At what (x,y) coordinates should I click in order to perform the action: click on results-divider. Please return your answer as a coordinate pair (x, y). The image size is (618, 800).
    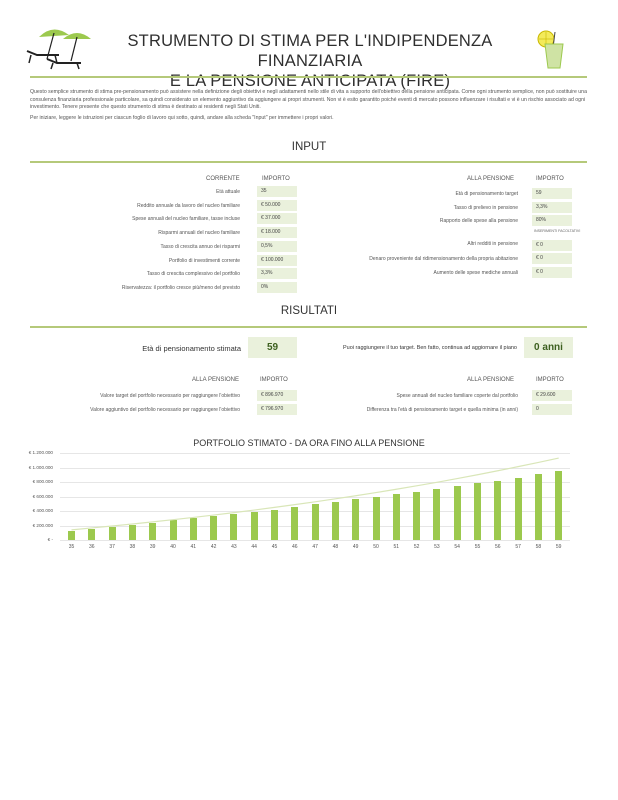
    Looking at the image, I should click on (308, 327).